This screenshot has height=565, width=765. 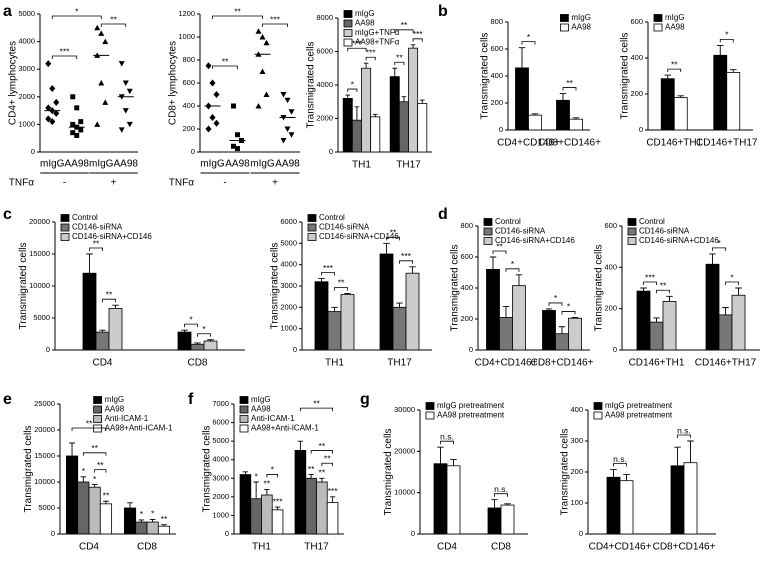 What do you see at coordinates (126, 164) in the screenshot?
I see `x-tick-label: AA98` at bounding box center [126, 164].